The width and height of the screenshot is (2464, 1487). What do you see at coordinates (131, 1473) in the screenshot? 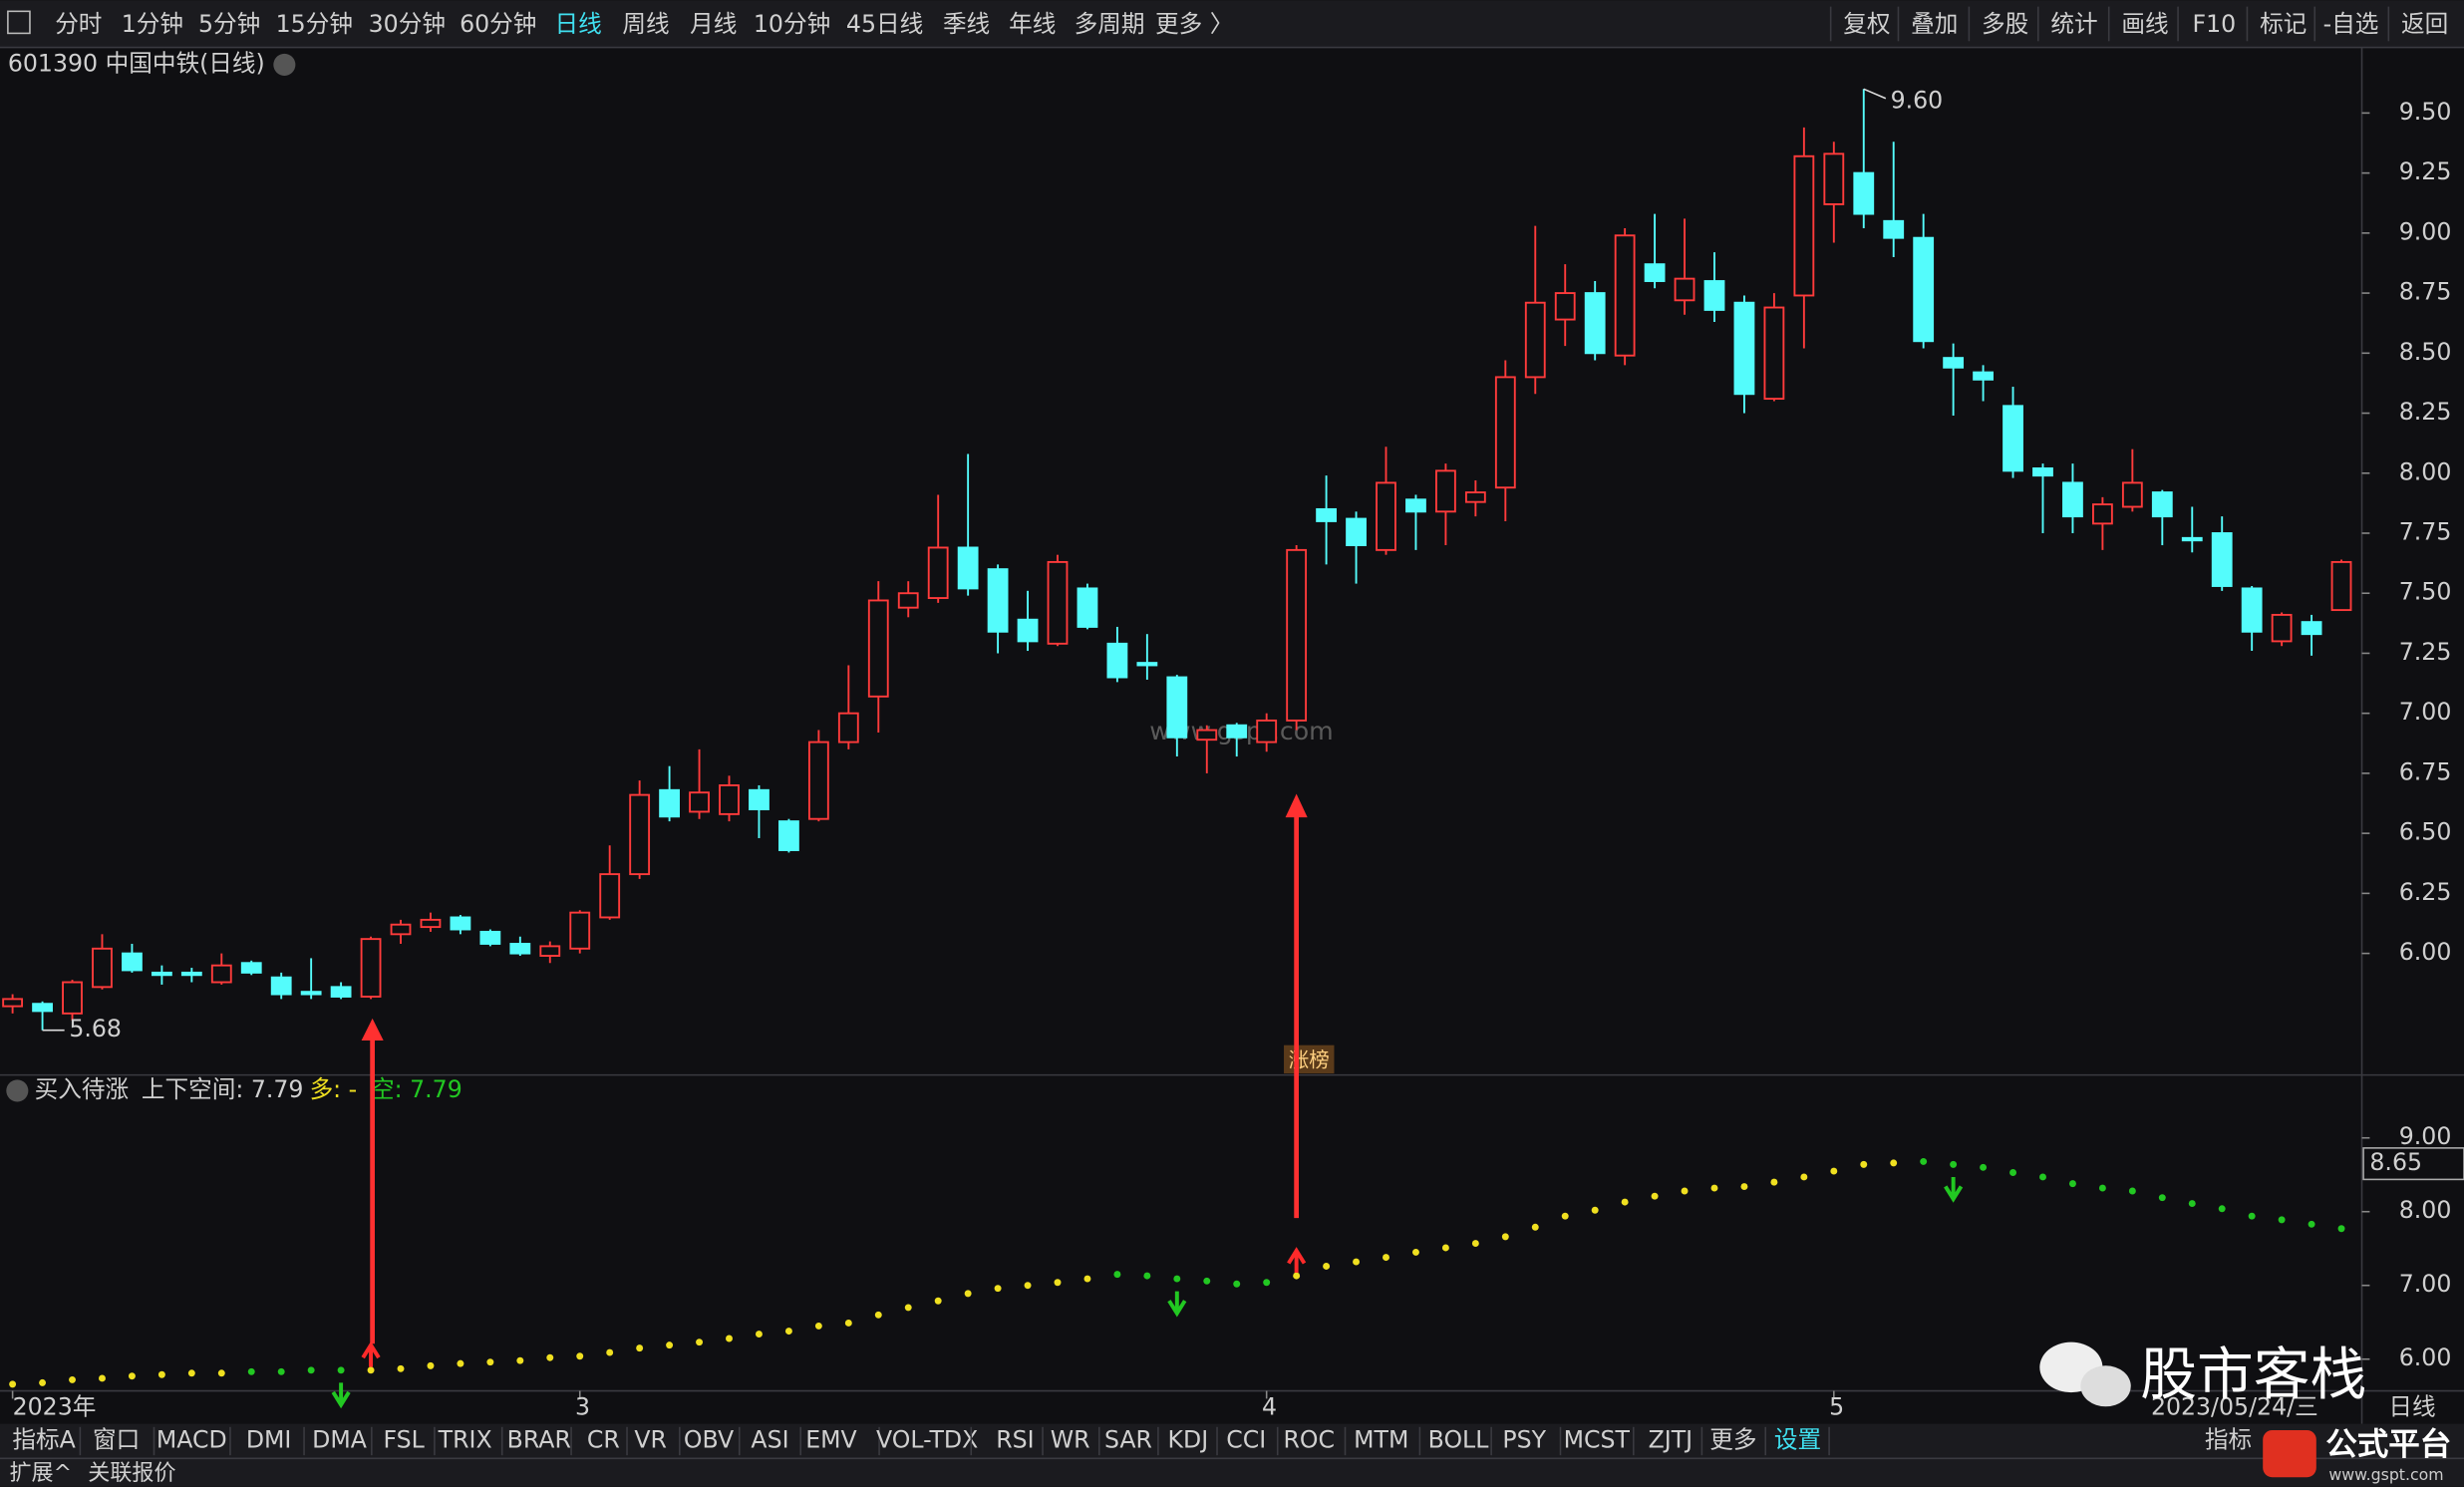
I see `footer-item: 关联报价` at bounding box center [131, 1473].